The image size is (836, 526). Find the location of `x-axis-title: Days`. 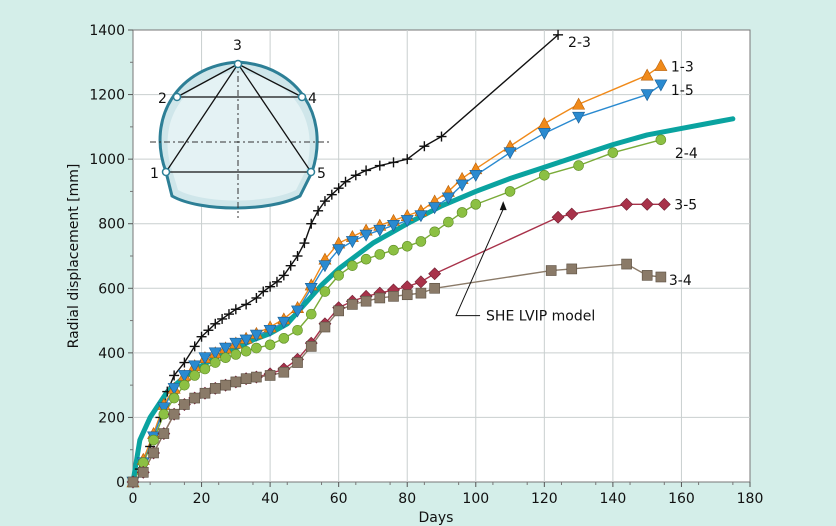

x-axis-title: Days is located at coordinates (436, 518).